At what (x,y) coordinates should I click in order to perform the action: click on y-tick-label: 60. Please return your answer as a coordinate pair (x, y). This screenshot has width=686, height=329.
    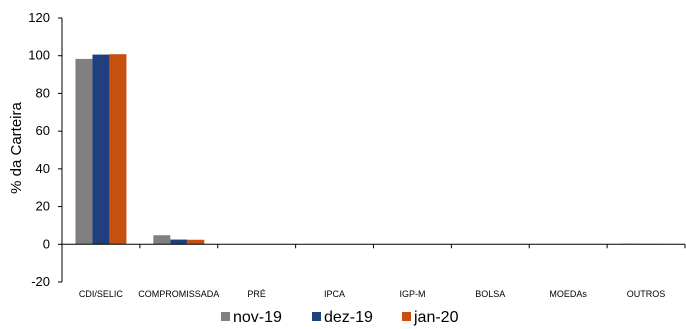
    Looking at the image, I should click on (43, 130).